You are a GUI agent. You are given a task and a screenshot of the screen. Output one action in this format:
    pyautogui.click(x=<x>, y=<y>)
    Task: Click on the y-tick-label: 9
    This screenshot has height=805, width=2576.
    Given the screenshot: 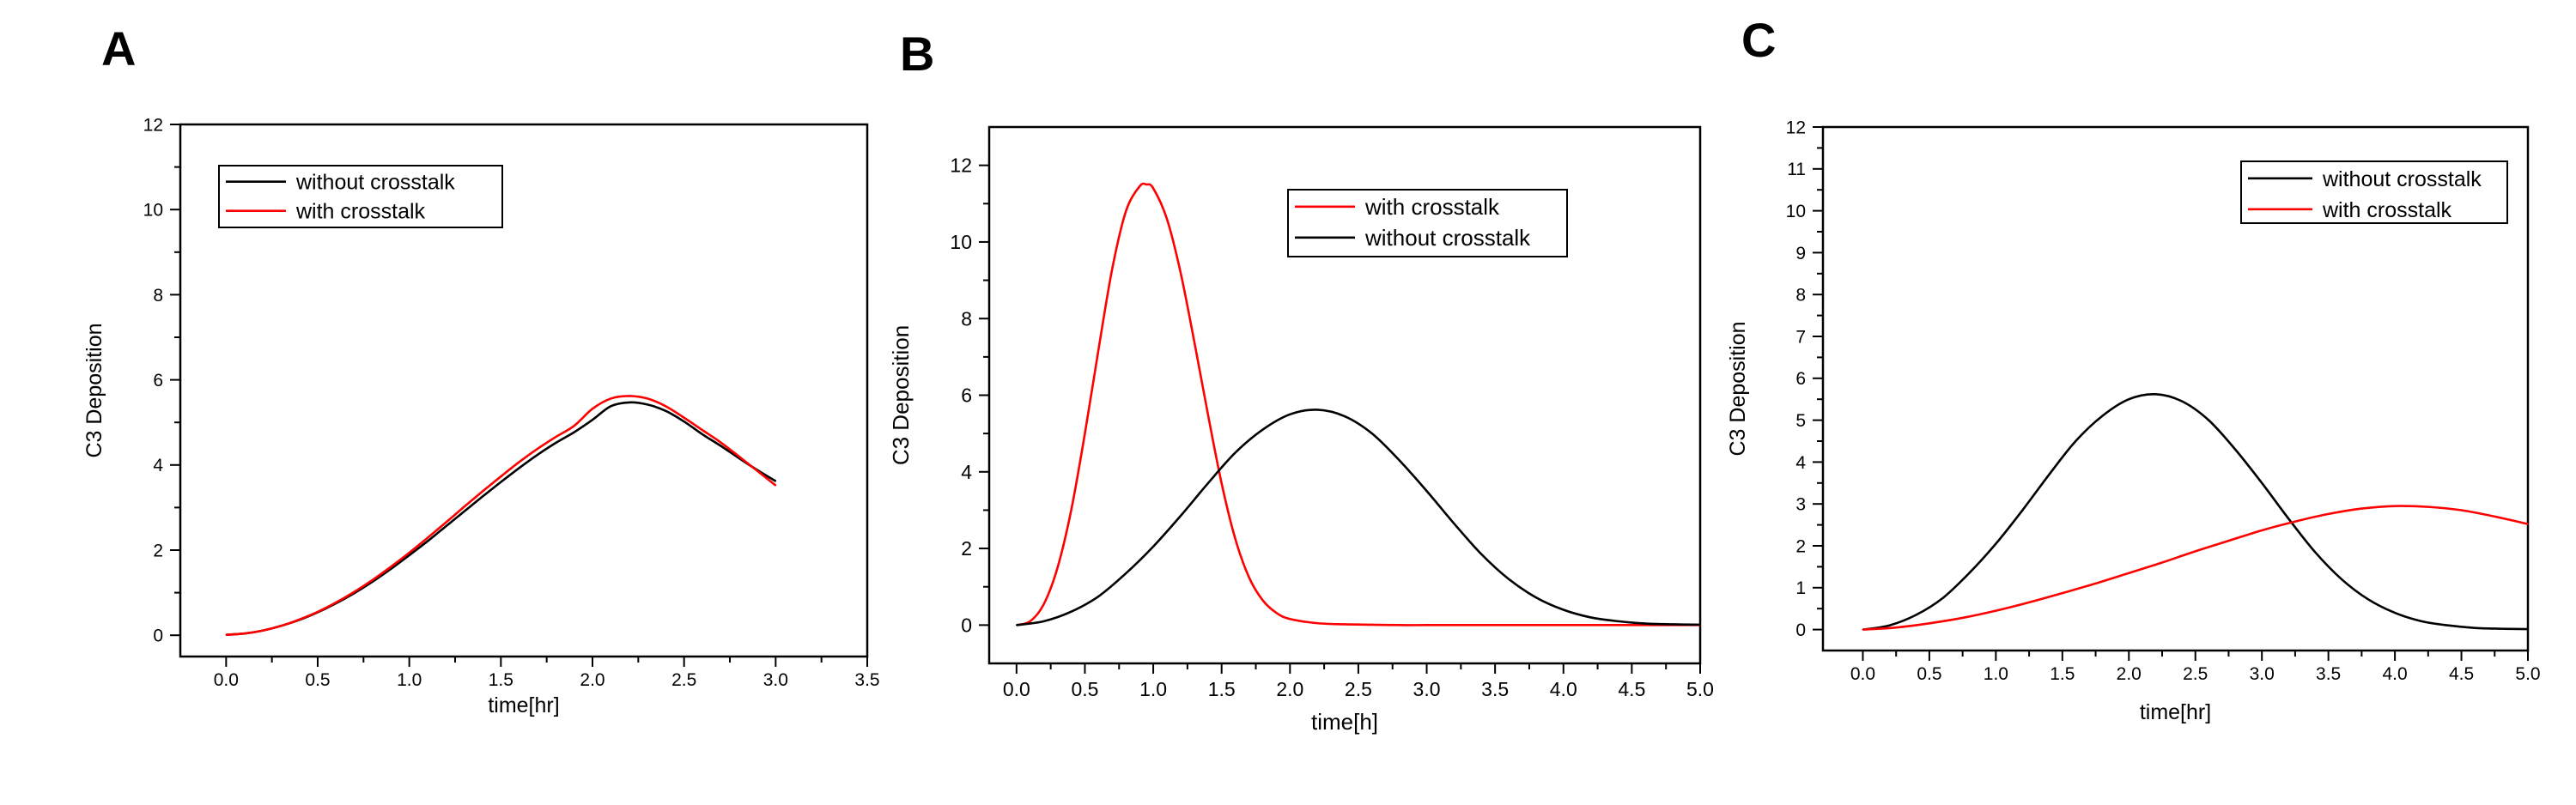 What is the action you would take?
    pyautogui.click(x=1800, y=253)
    